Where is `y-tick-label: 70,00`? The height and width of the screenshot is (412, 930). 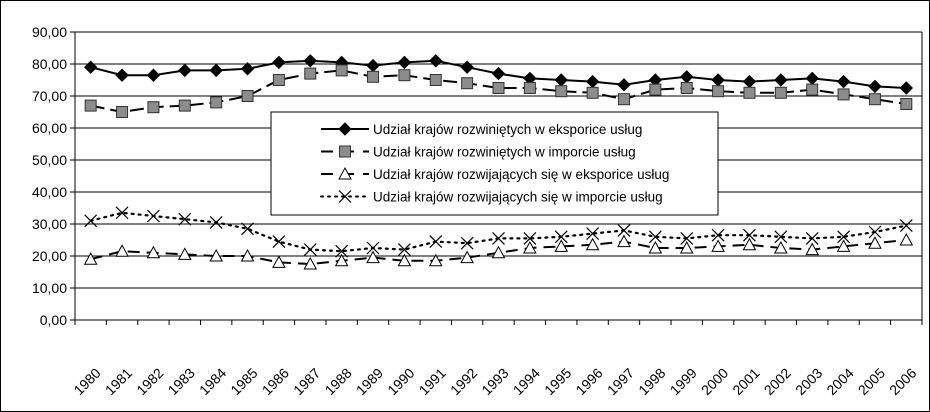 y-tick-label: 70,00 is located at coordinates (49, 96).